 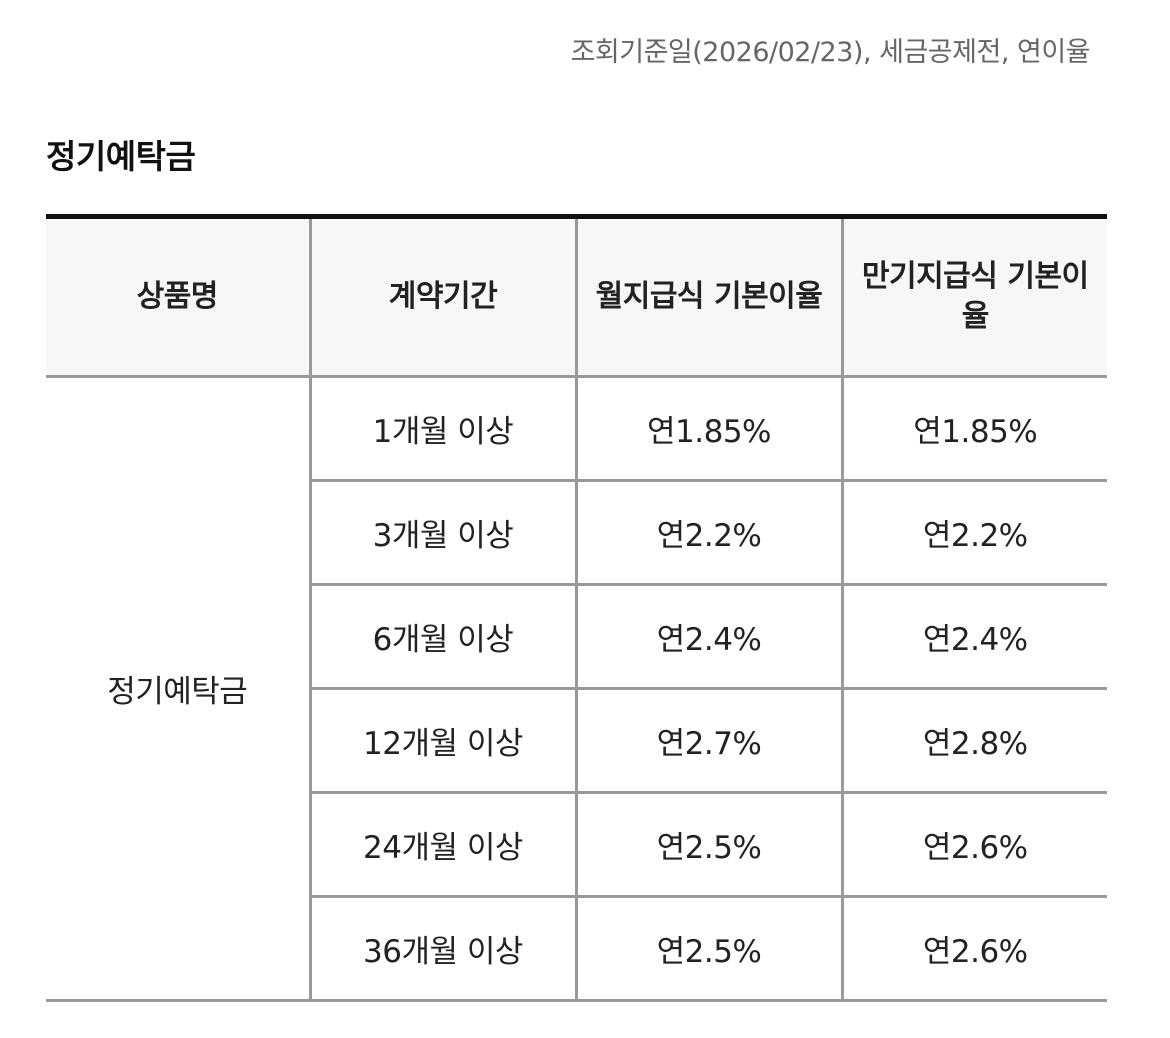 What do you see at coordinates (121, 156) in the screenshot?
I see `section-title: 정기예탁금` at bounding box center [121, 156].